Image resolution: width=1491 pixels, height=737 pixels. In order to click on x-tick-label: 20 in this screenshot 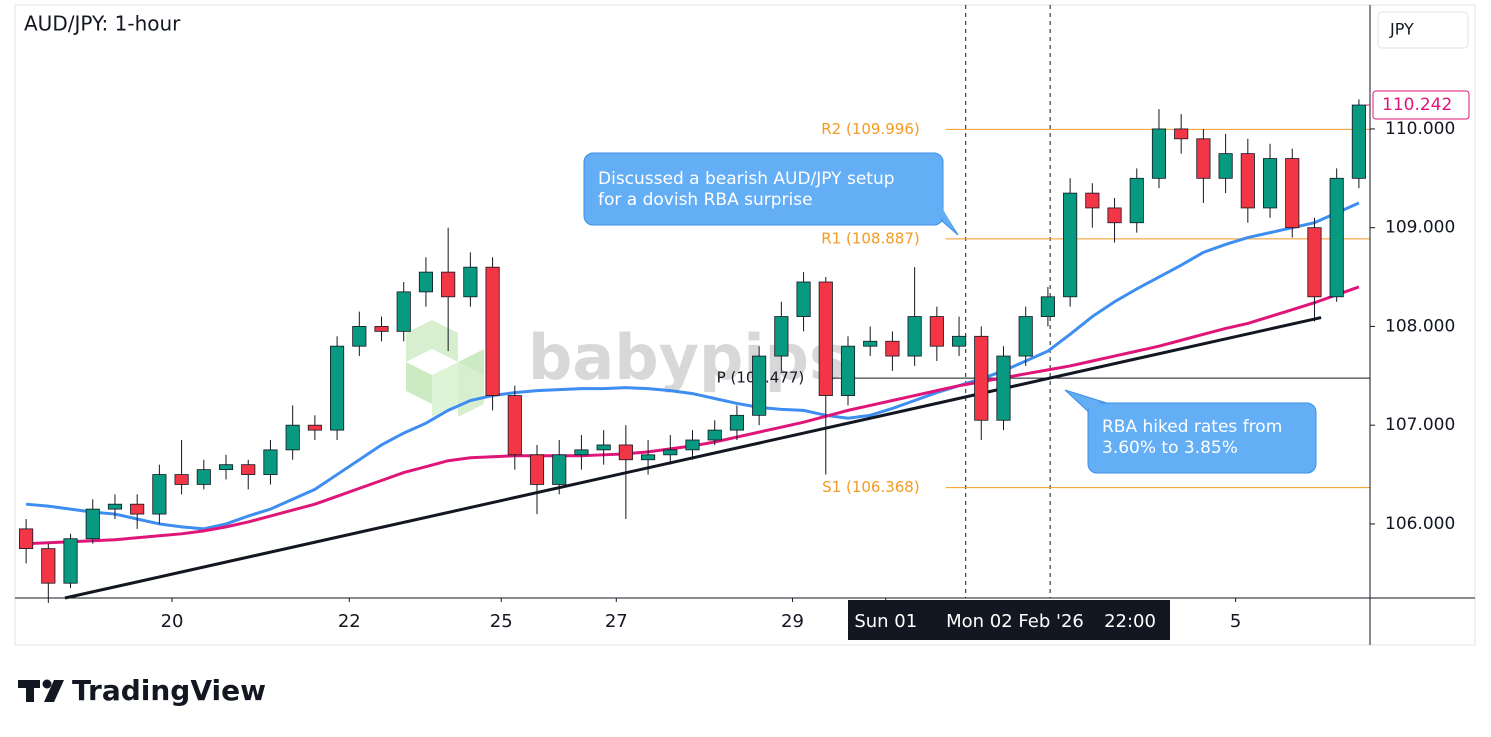, I will do `click(172, 621)`.